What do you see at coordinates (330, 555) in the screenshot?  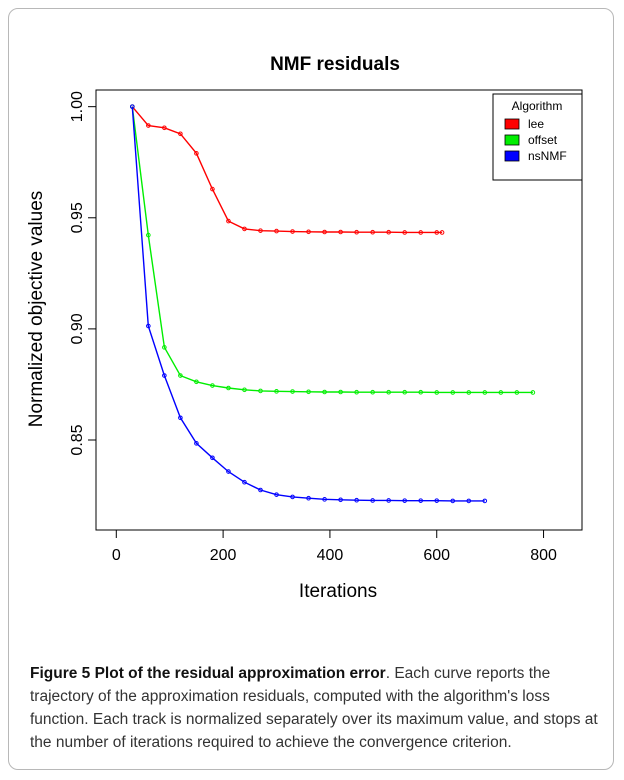 I see `x-tick-label-2: 400` at bounding box center [330, 555].